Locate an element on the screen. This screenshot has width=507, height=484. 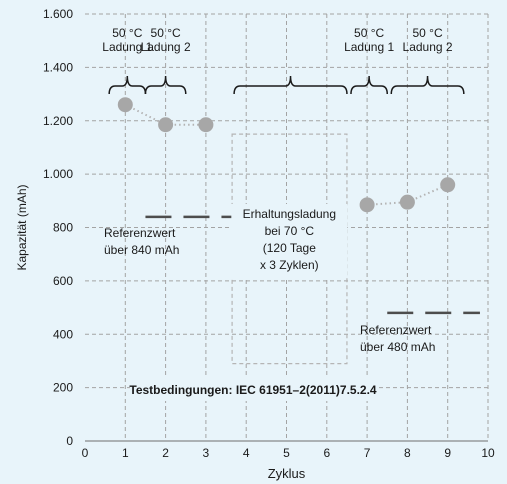
x-tick-label: 5 is located at coordinates (286, 453).